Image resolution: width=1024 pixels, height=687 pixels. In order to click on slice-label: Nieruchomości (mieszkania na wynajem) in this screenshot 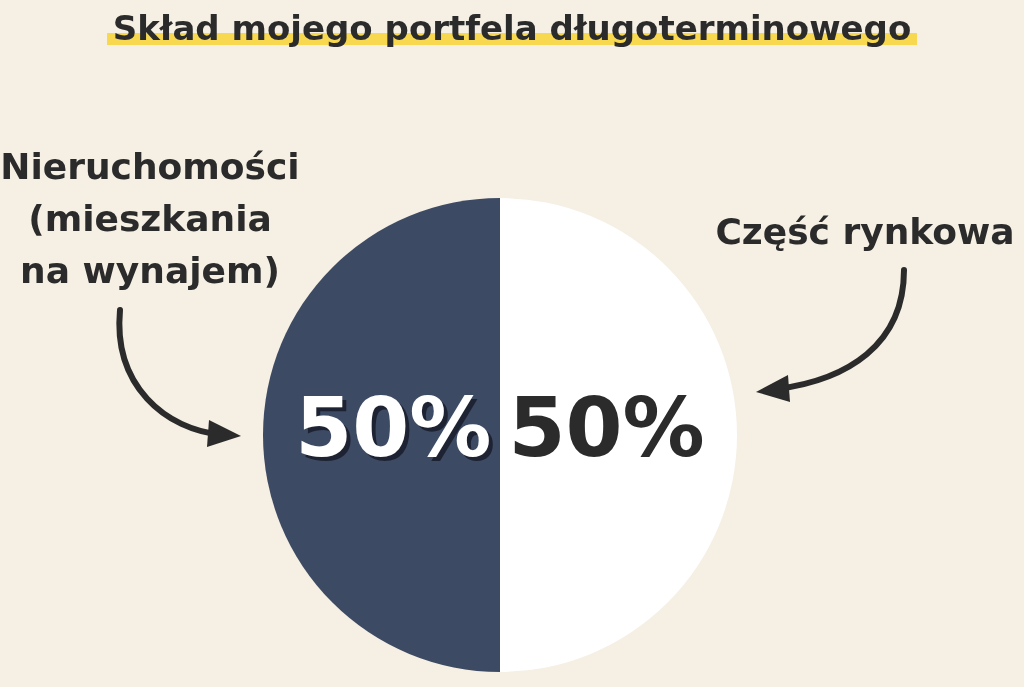, I will do `click(150, 219)`.